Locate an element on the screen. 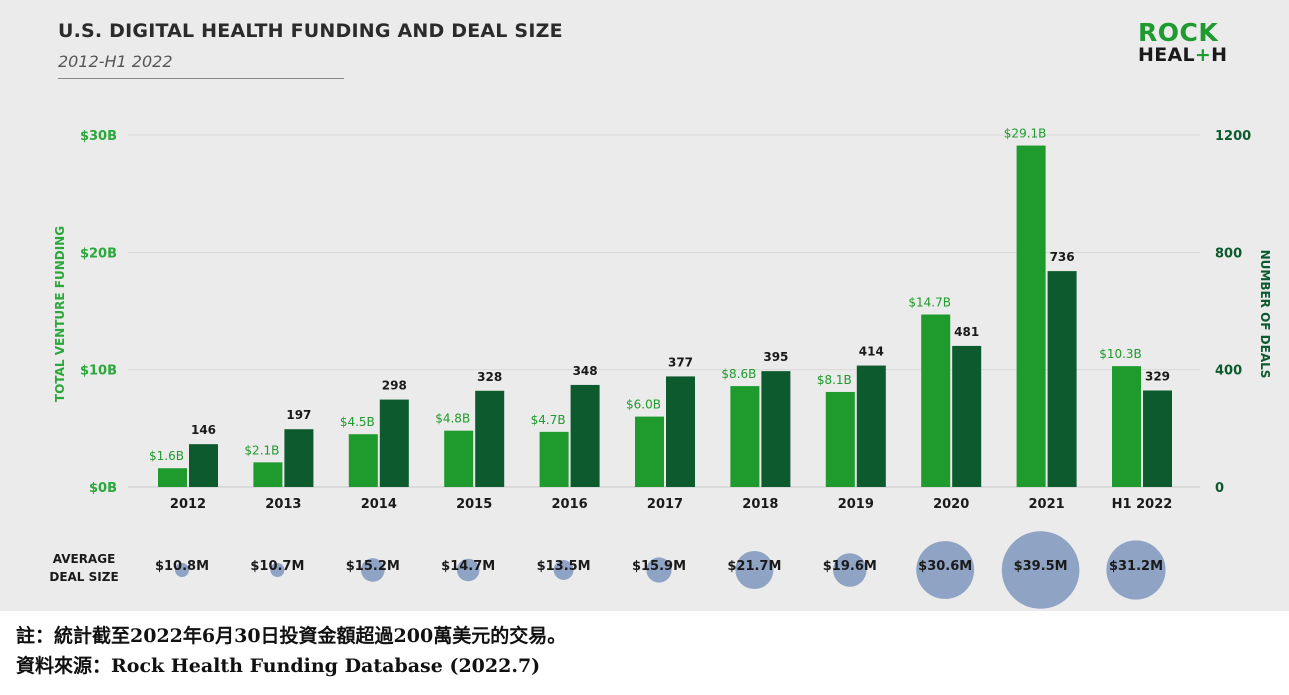 Image resolution: width=1289 pixels, height=695 pixels. average-deal-size-label: $21.7M is located at coordinates (754, 566).